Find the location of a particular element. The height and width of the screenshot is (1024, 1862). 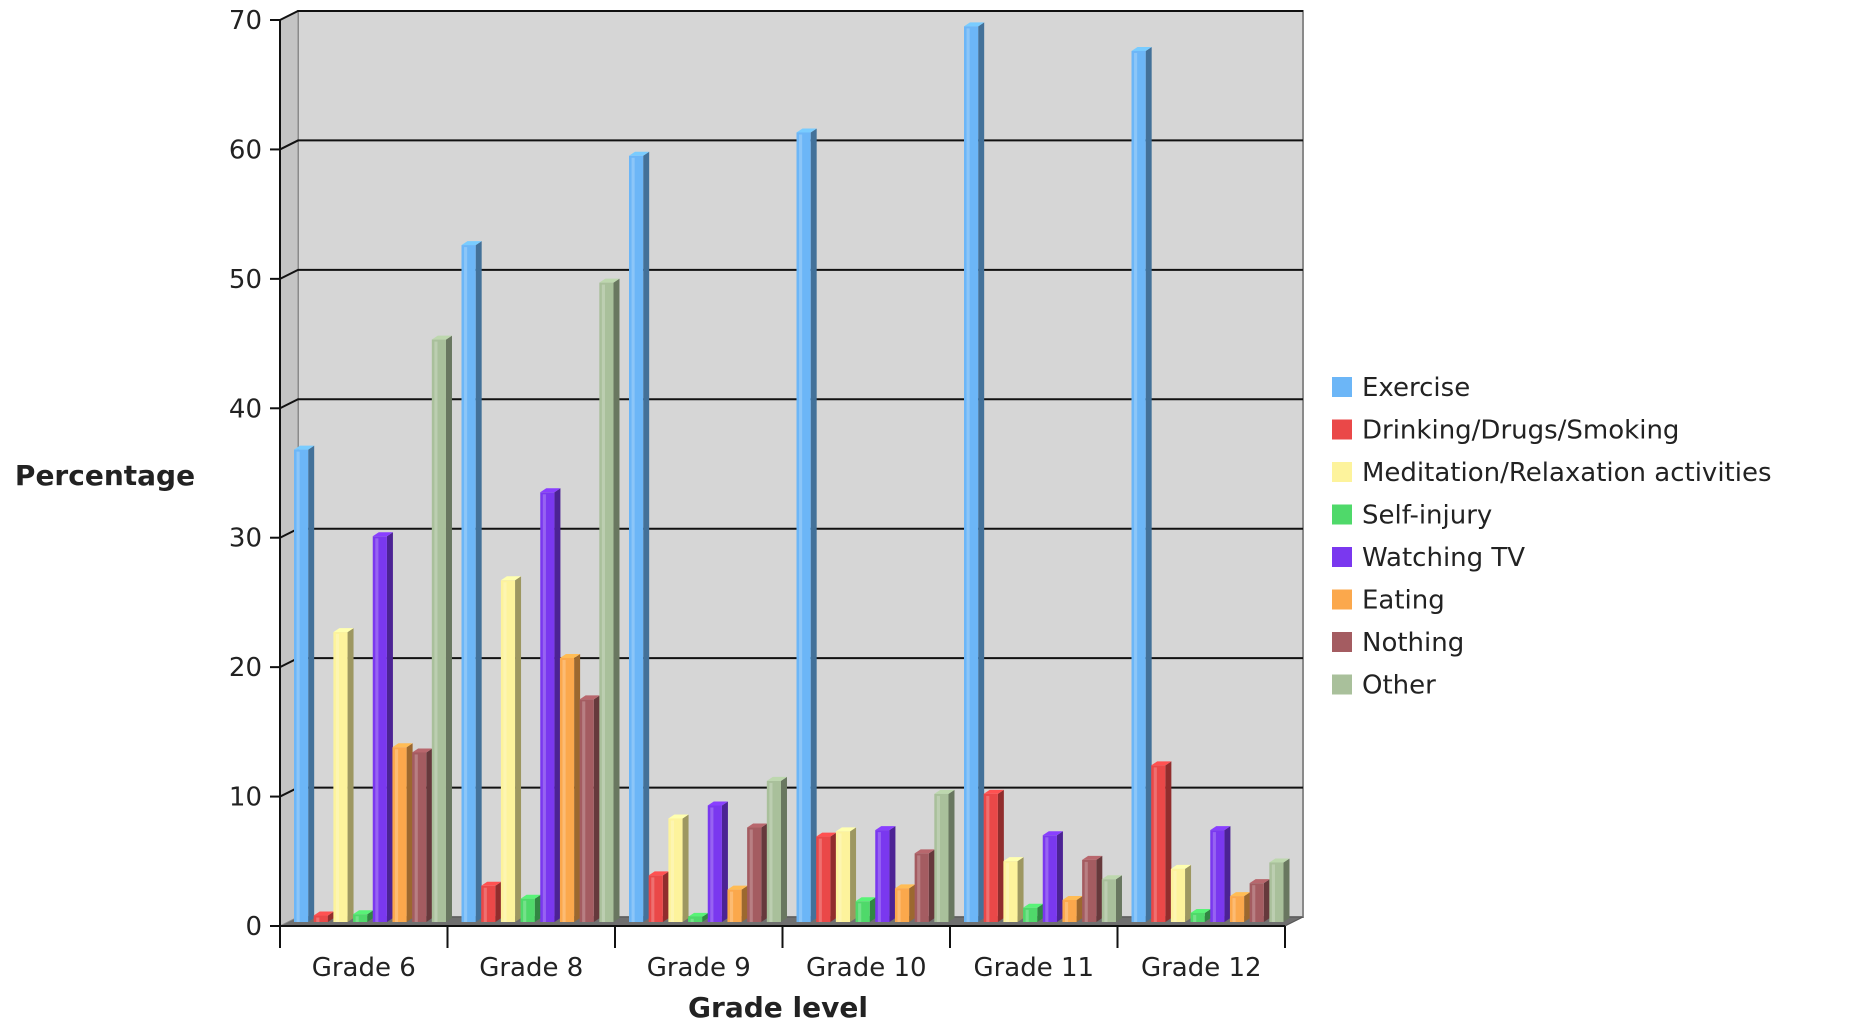

bar-drinking-drugs-smoking is located at coordinates (826, 877).